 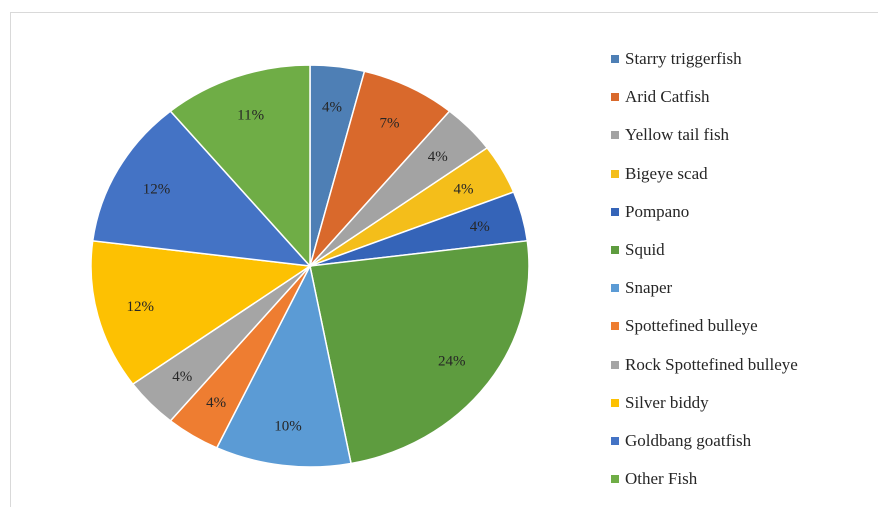 What do you see at coordinates (661, 479) in the screenshot?
I see `legend-label: Other Fish` at bounding box center [661, 479].